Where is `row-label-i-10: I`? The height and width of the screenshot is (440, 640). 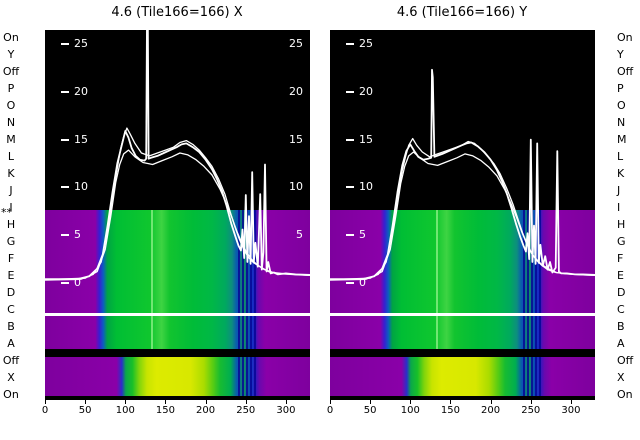
row-label-i-10: I is located at coordinates (11, 207).